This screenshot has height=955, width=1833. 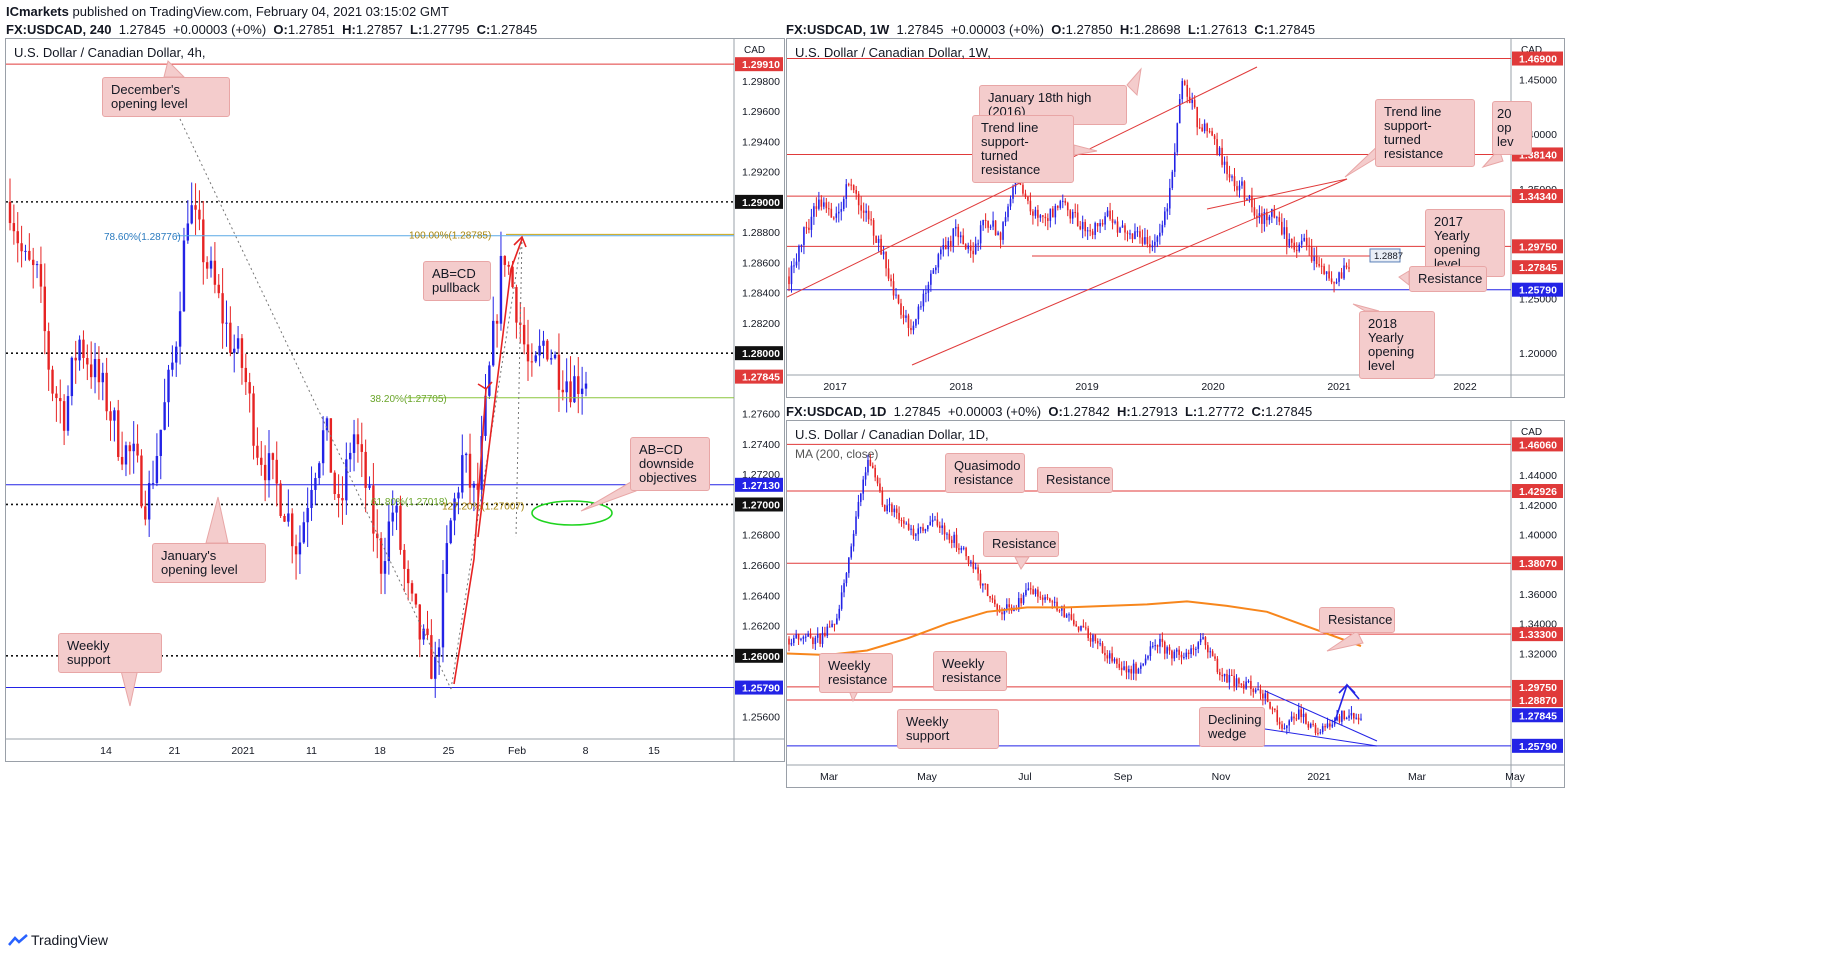 What do you see at coordinates (1465, 387) in the screenshot?
I see `x-tick-label: 2022` at bounding box center [1465, 387].